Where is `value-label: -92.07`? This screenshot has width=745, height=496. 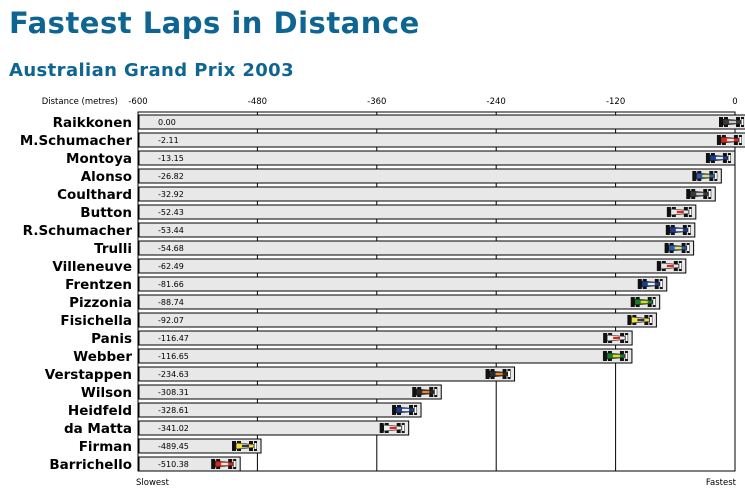 value-label: -92.07 is located at coordinates (171, 320).